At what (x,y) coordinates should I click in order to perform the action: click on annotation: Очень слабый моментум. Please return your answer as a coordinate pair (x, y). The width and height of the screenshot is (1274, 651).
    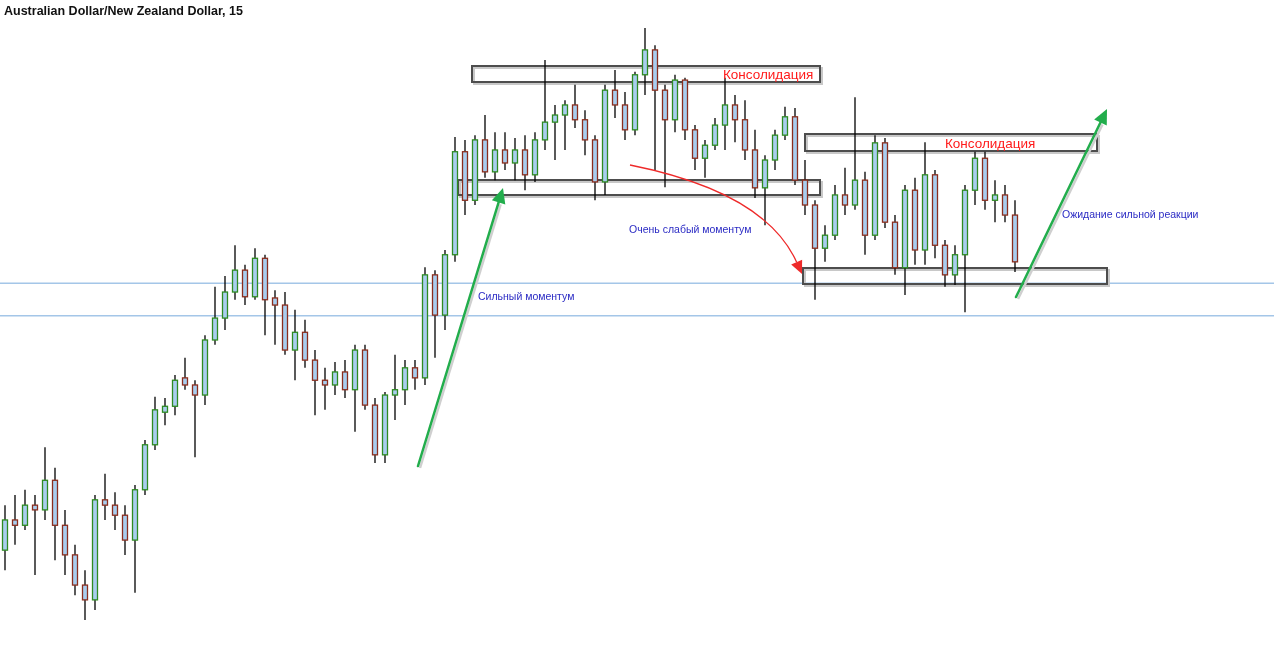
    Looking at the image, I should click on (690, 229).